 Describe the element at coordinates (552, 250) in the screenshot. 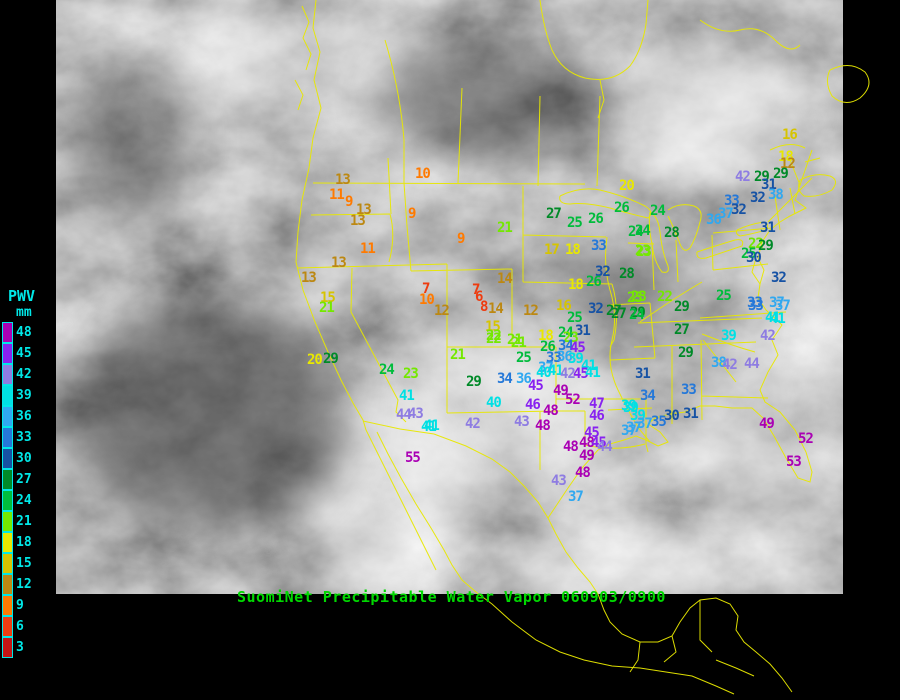

I see `station-value: 17` at that location.